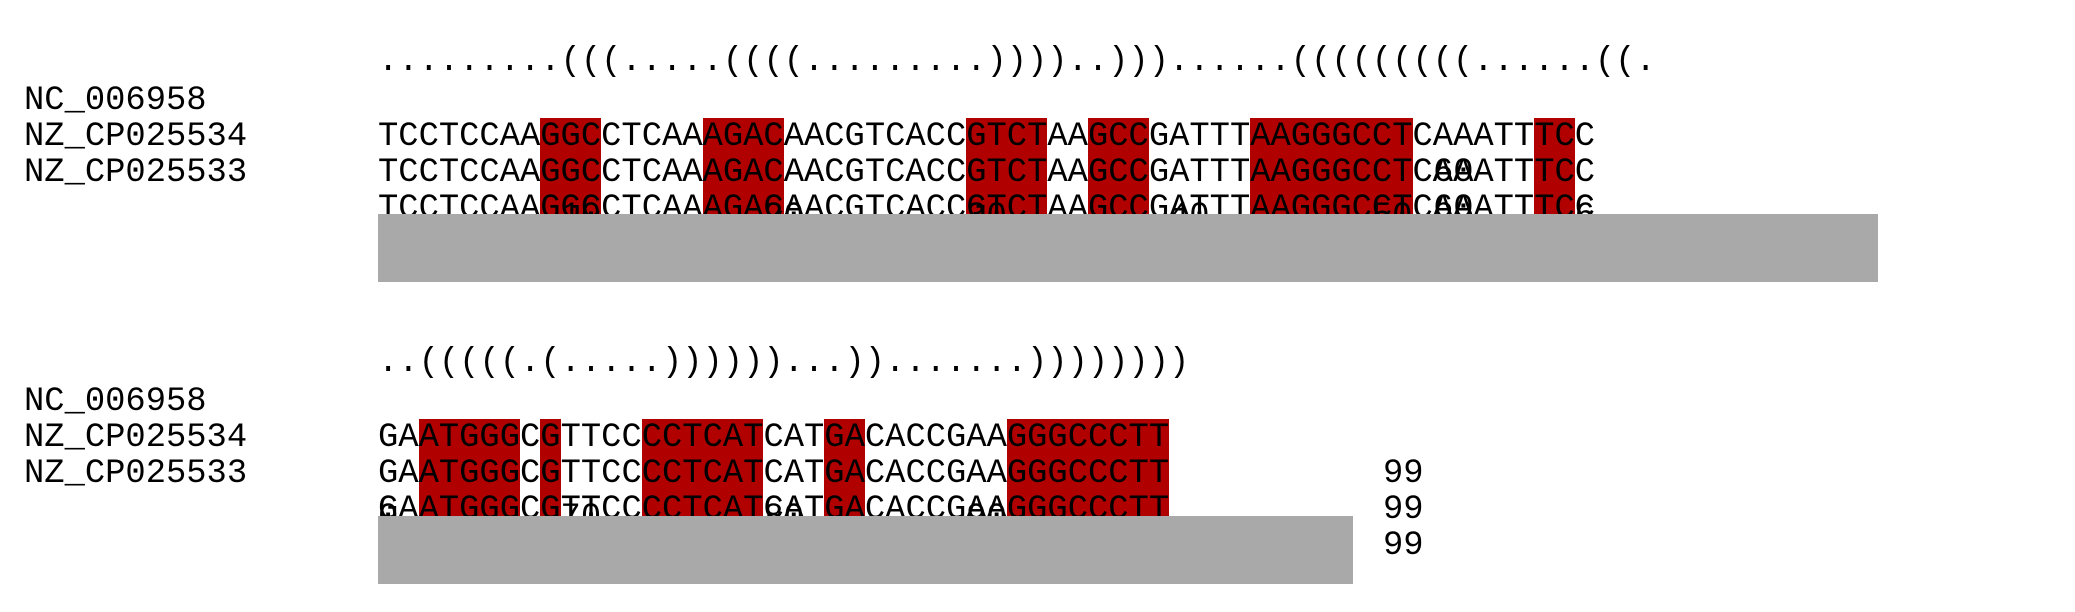 The image size is (2075, 612). Describe the element at coordinates (784, 363) in the screenshot. I see `structure-line: ..(((((.(.....))))))...)).......))))))))` at that location.